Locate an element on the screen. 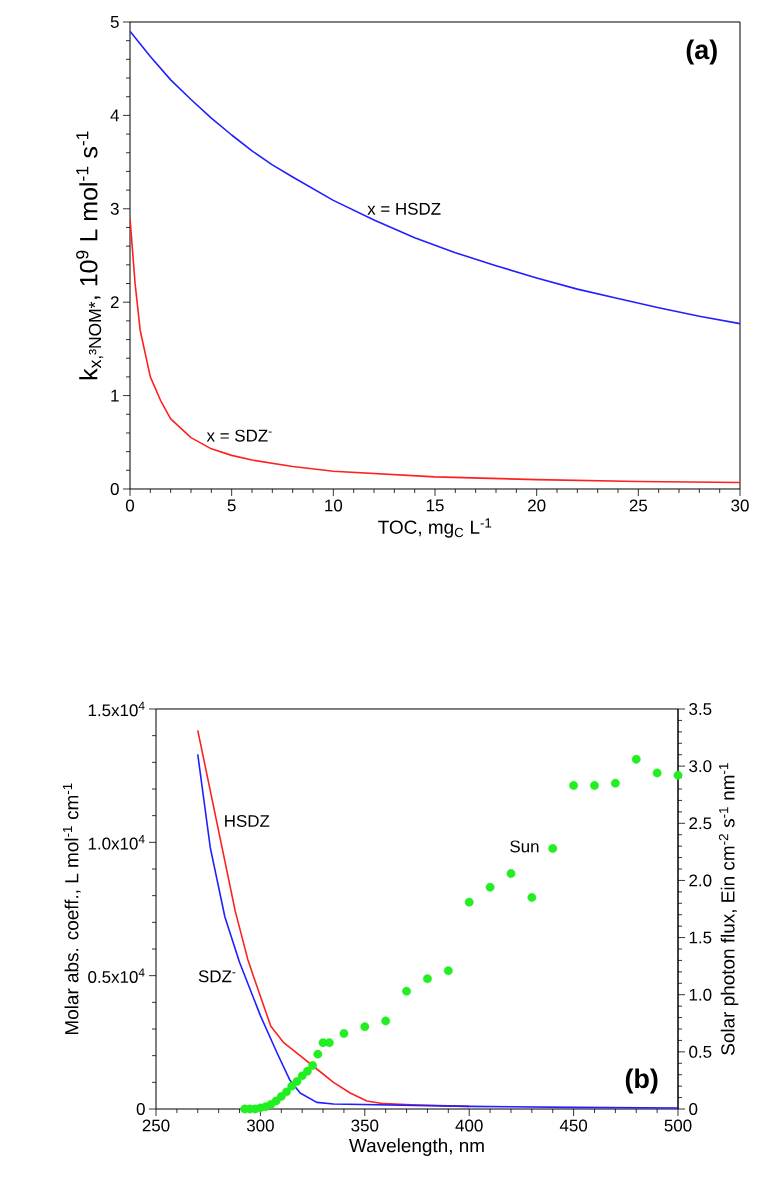  series-label: x = SDZ$^{-}$ is located at coordinates (239, 435).